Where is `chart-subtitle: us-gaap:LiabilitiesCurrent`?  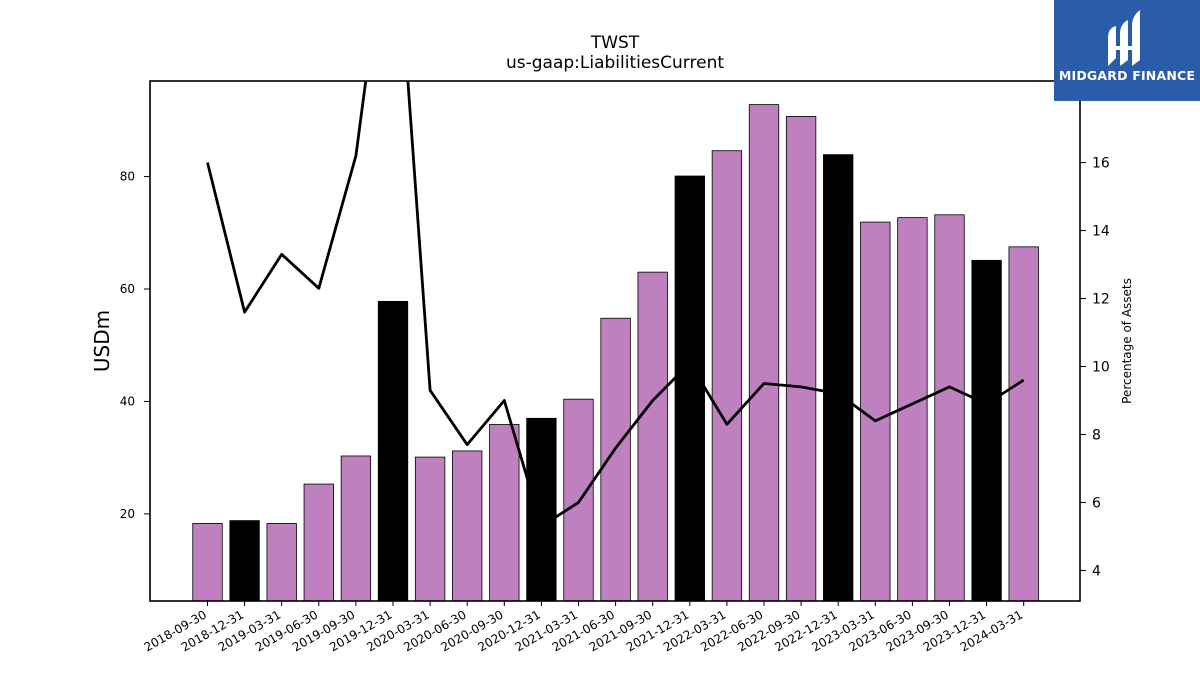 chart-subtitle: us-gaap:LiabilitiesCurrent is located at coordinates (615, 63).